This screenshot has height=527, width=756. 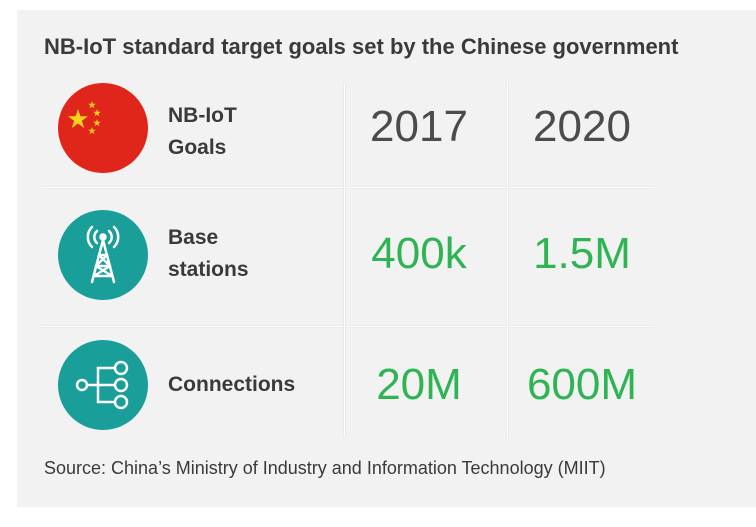 I want to click on header-label-line2: Goals, so click(x=197, y=147).